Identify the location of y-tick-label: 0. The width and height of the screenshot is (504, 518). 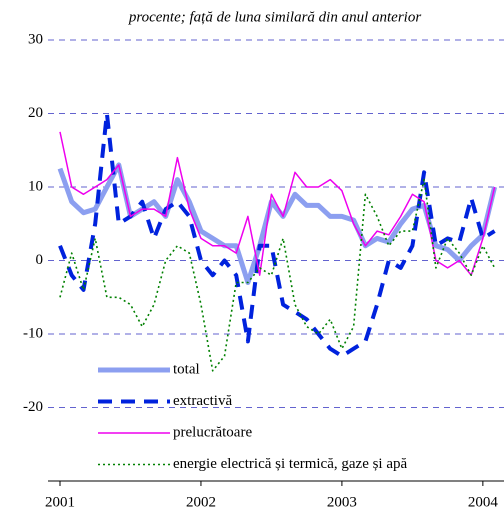
(40, 260).